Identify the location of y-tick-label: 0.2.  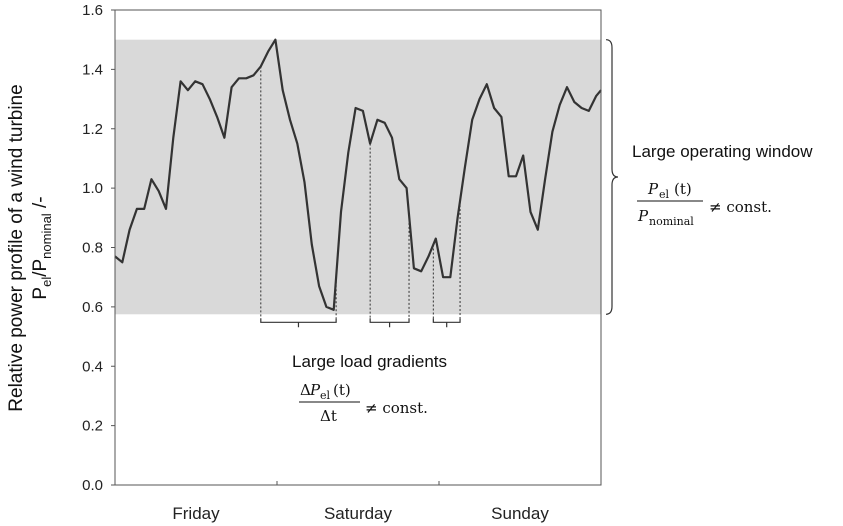
(92, 426).